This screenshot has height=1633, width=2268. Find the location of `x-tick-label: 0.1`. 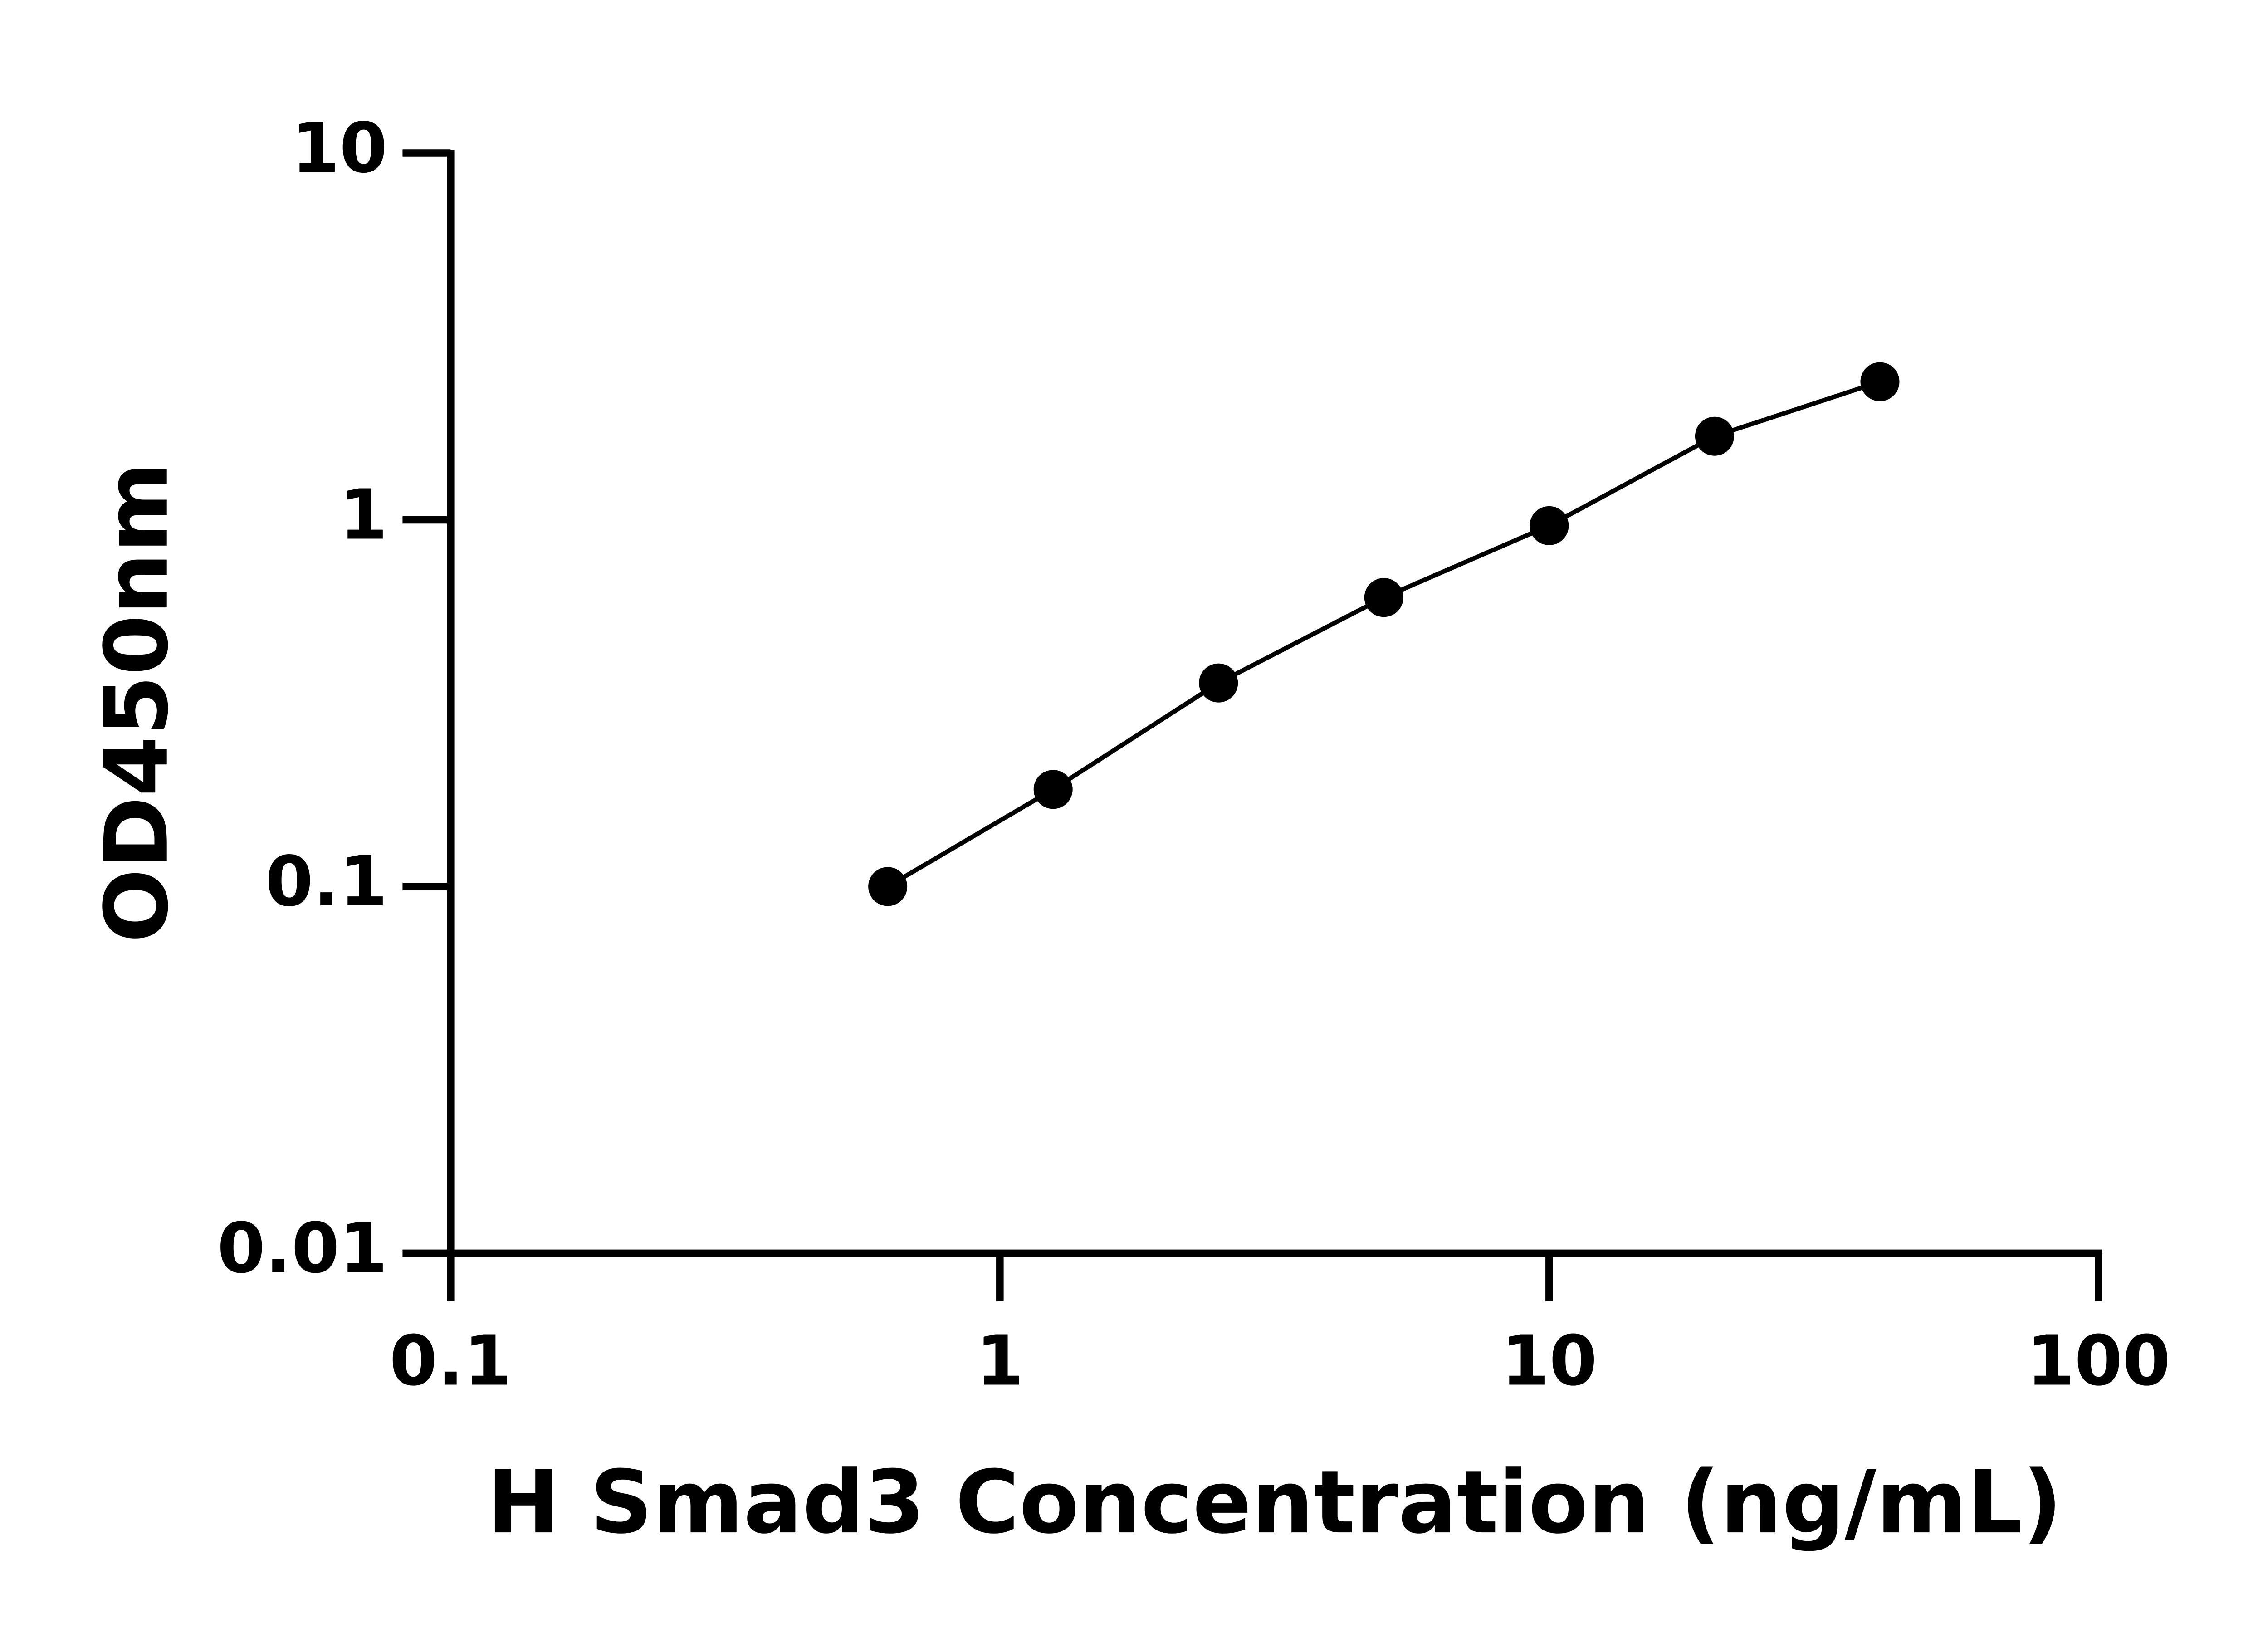

x-tick-label: 0.1 is located at coordinates (451, 1361).